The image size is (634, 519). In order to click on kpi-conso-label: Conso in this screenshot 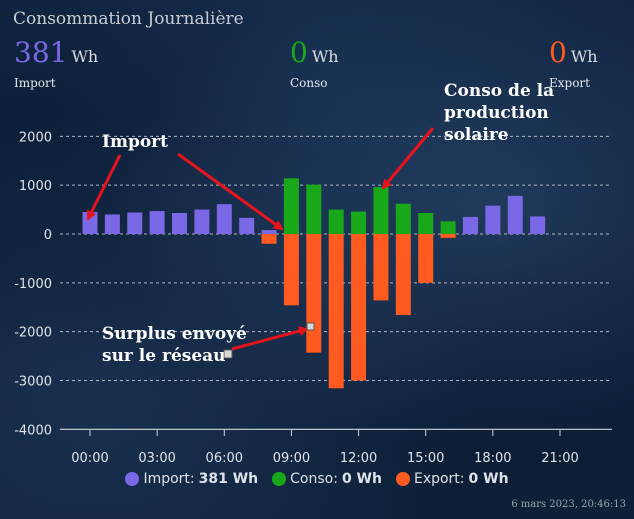, I will do `click(309, 83)`.